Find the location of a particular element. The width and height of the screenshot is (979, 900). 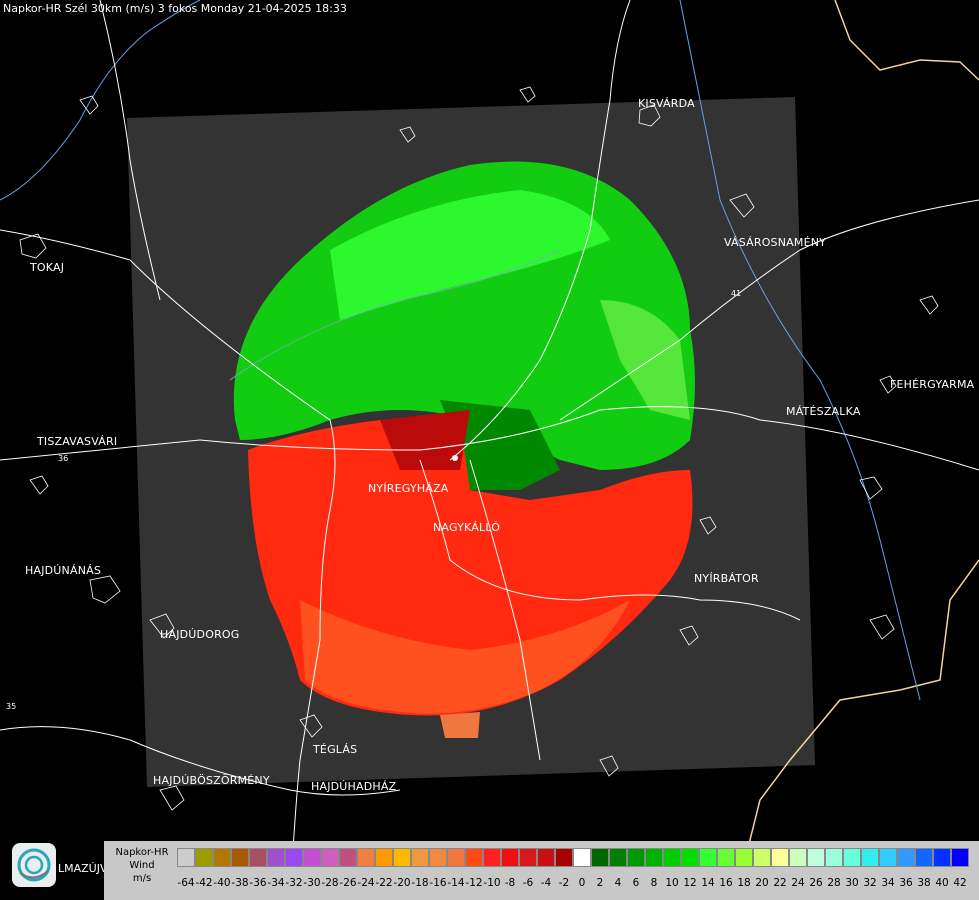

city-label-fehergyarmat: FEHÉRGYARMA is located at coordinates (932, 384).